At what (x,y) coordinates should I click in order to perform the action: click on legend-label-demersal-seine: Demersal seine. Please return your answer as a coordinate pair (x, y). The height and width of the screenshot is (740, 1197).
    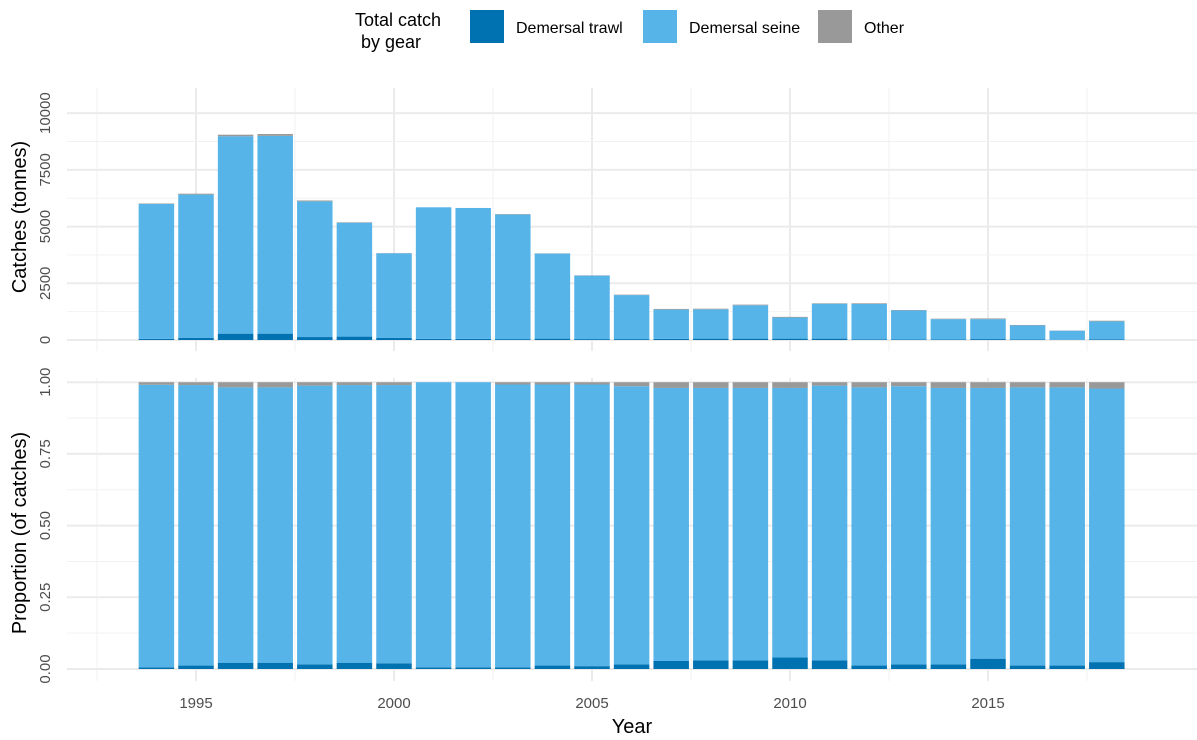
    Looking at the image, I should click on (744, 28).